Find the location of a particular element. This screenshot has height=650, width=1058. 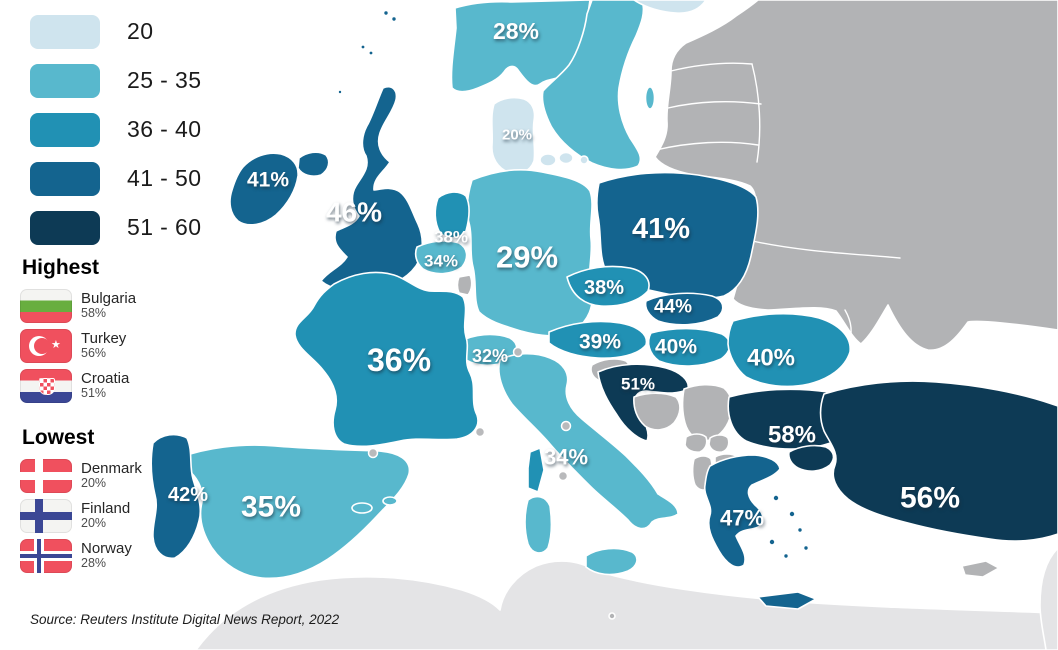

country-northern-ireland is located at coordinates (313, 164).